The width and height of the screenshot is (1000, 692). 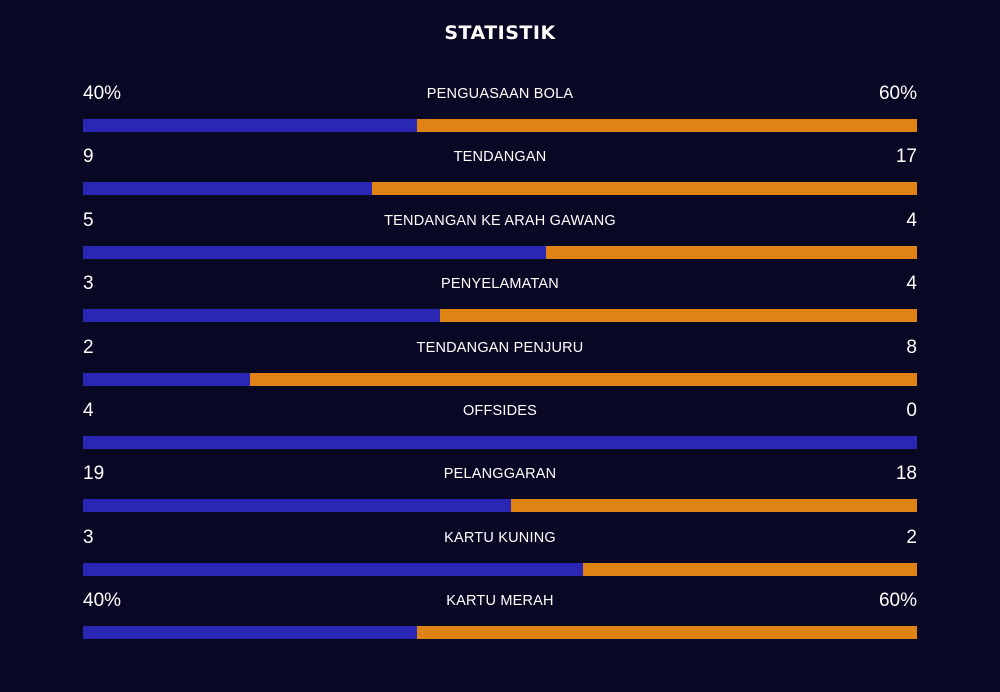 What do you see at coordinates (500, 555) in the screenshot?
I see `stat-row-yellow-cards: 3 KARTU KUNING 2` at bounding box center [500, 555].